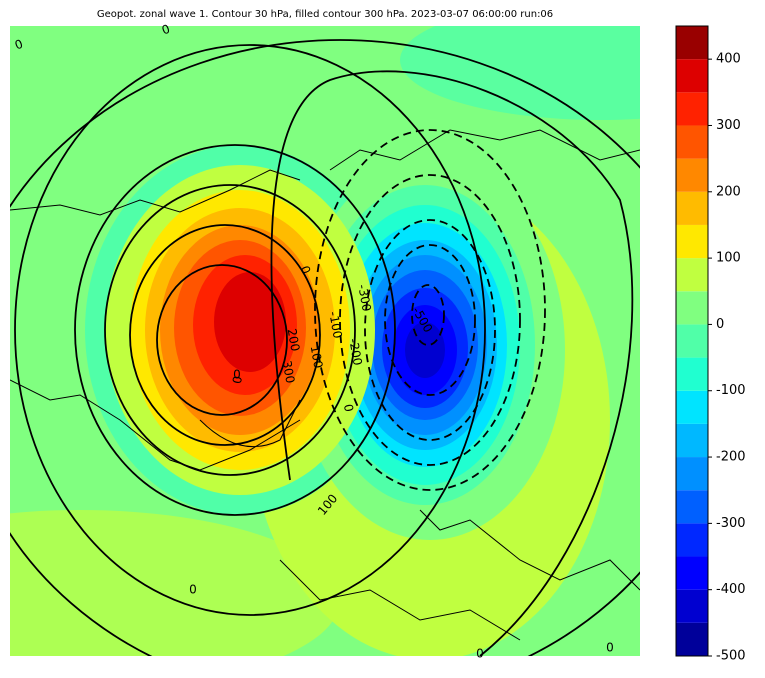  Describe the element at coordinates (731, 589) in the screenshot. I see `y-tick-label: -400` at that location.